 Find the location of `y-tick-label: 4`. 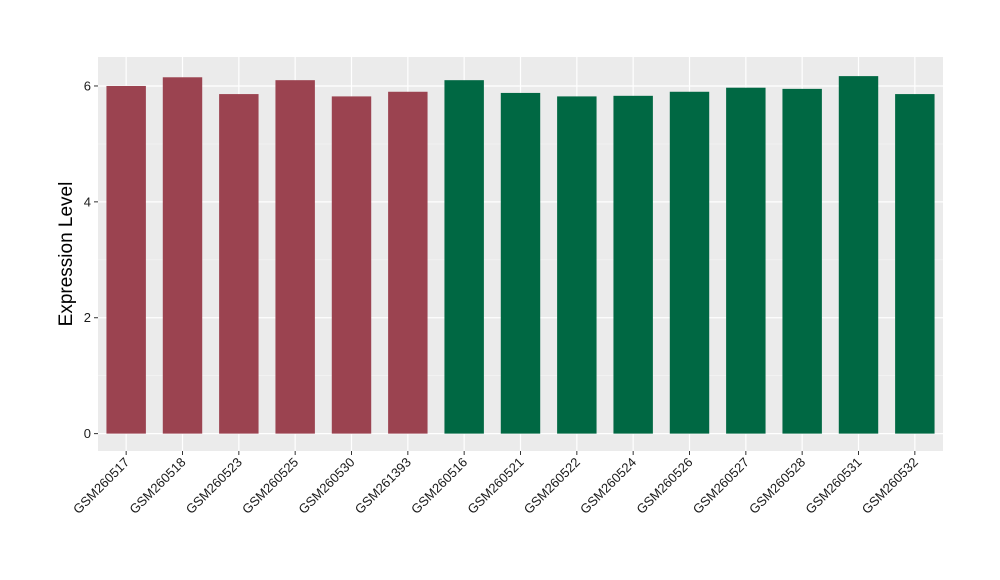

y-tick-label: 4 is located at coordinates (87, 201).